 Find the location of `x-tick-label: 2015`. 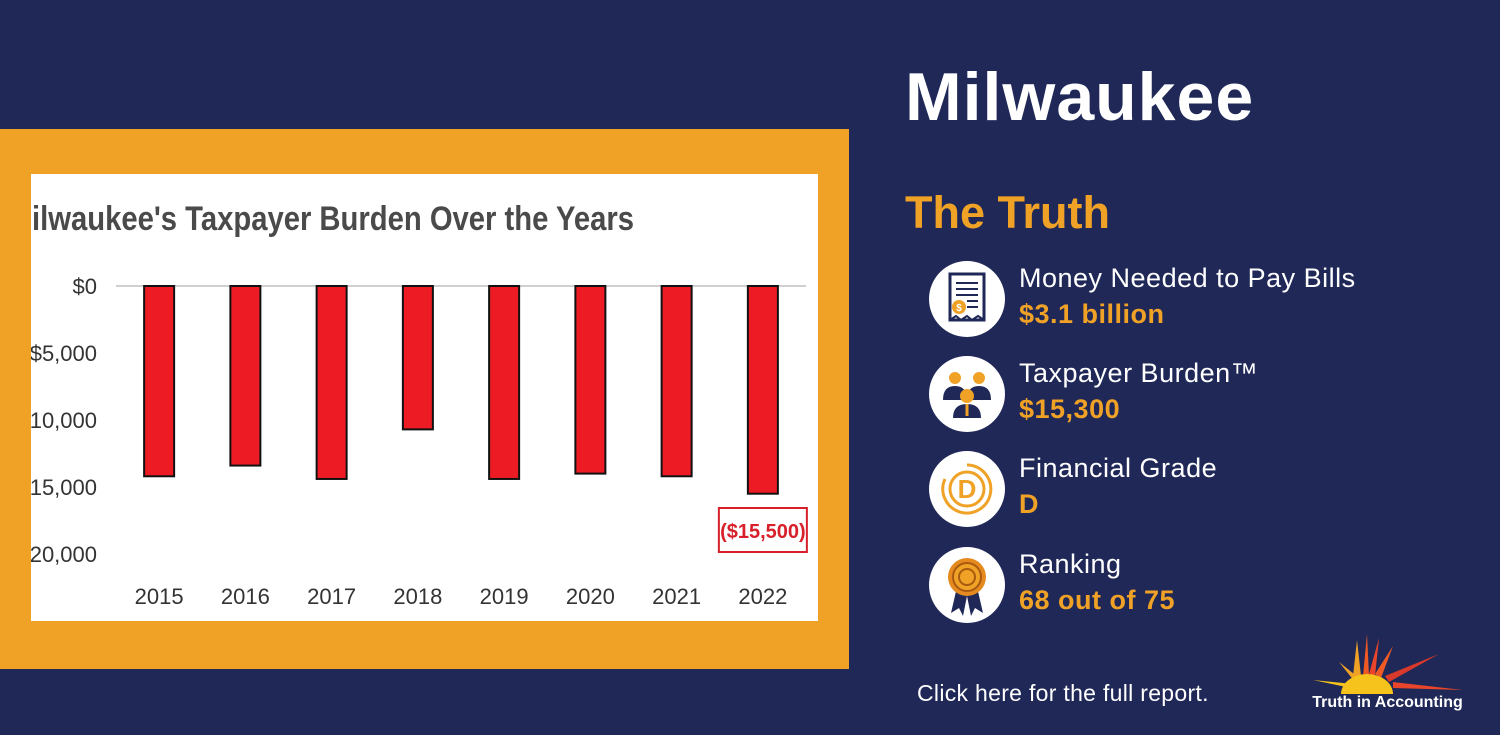

x-tick-label: 2015 is located at coordinates (159, 596).